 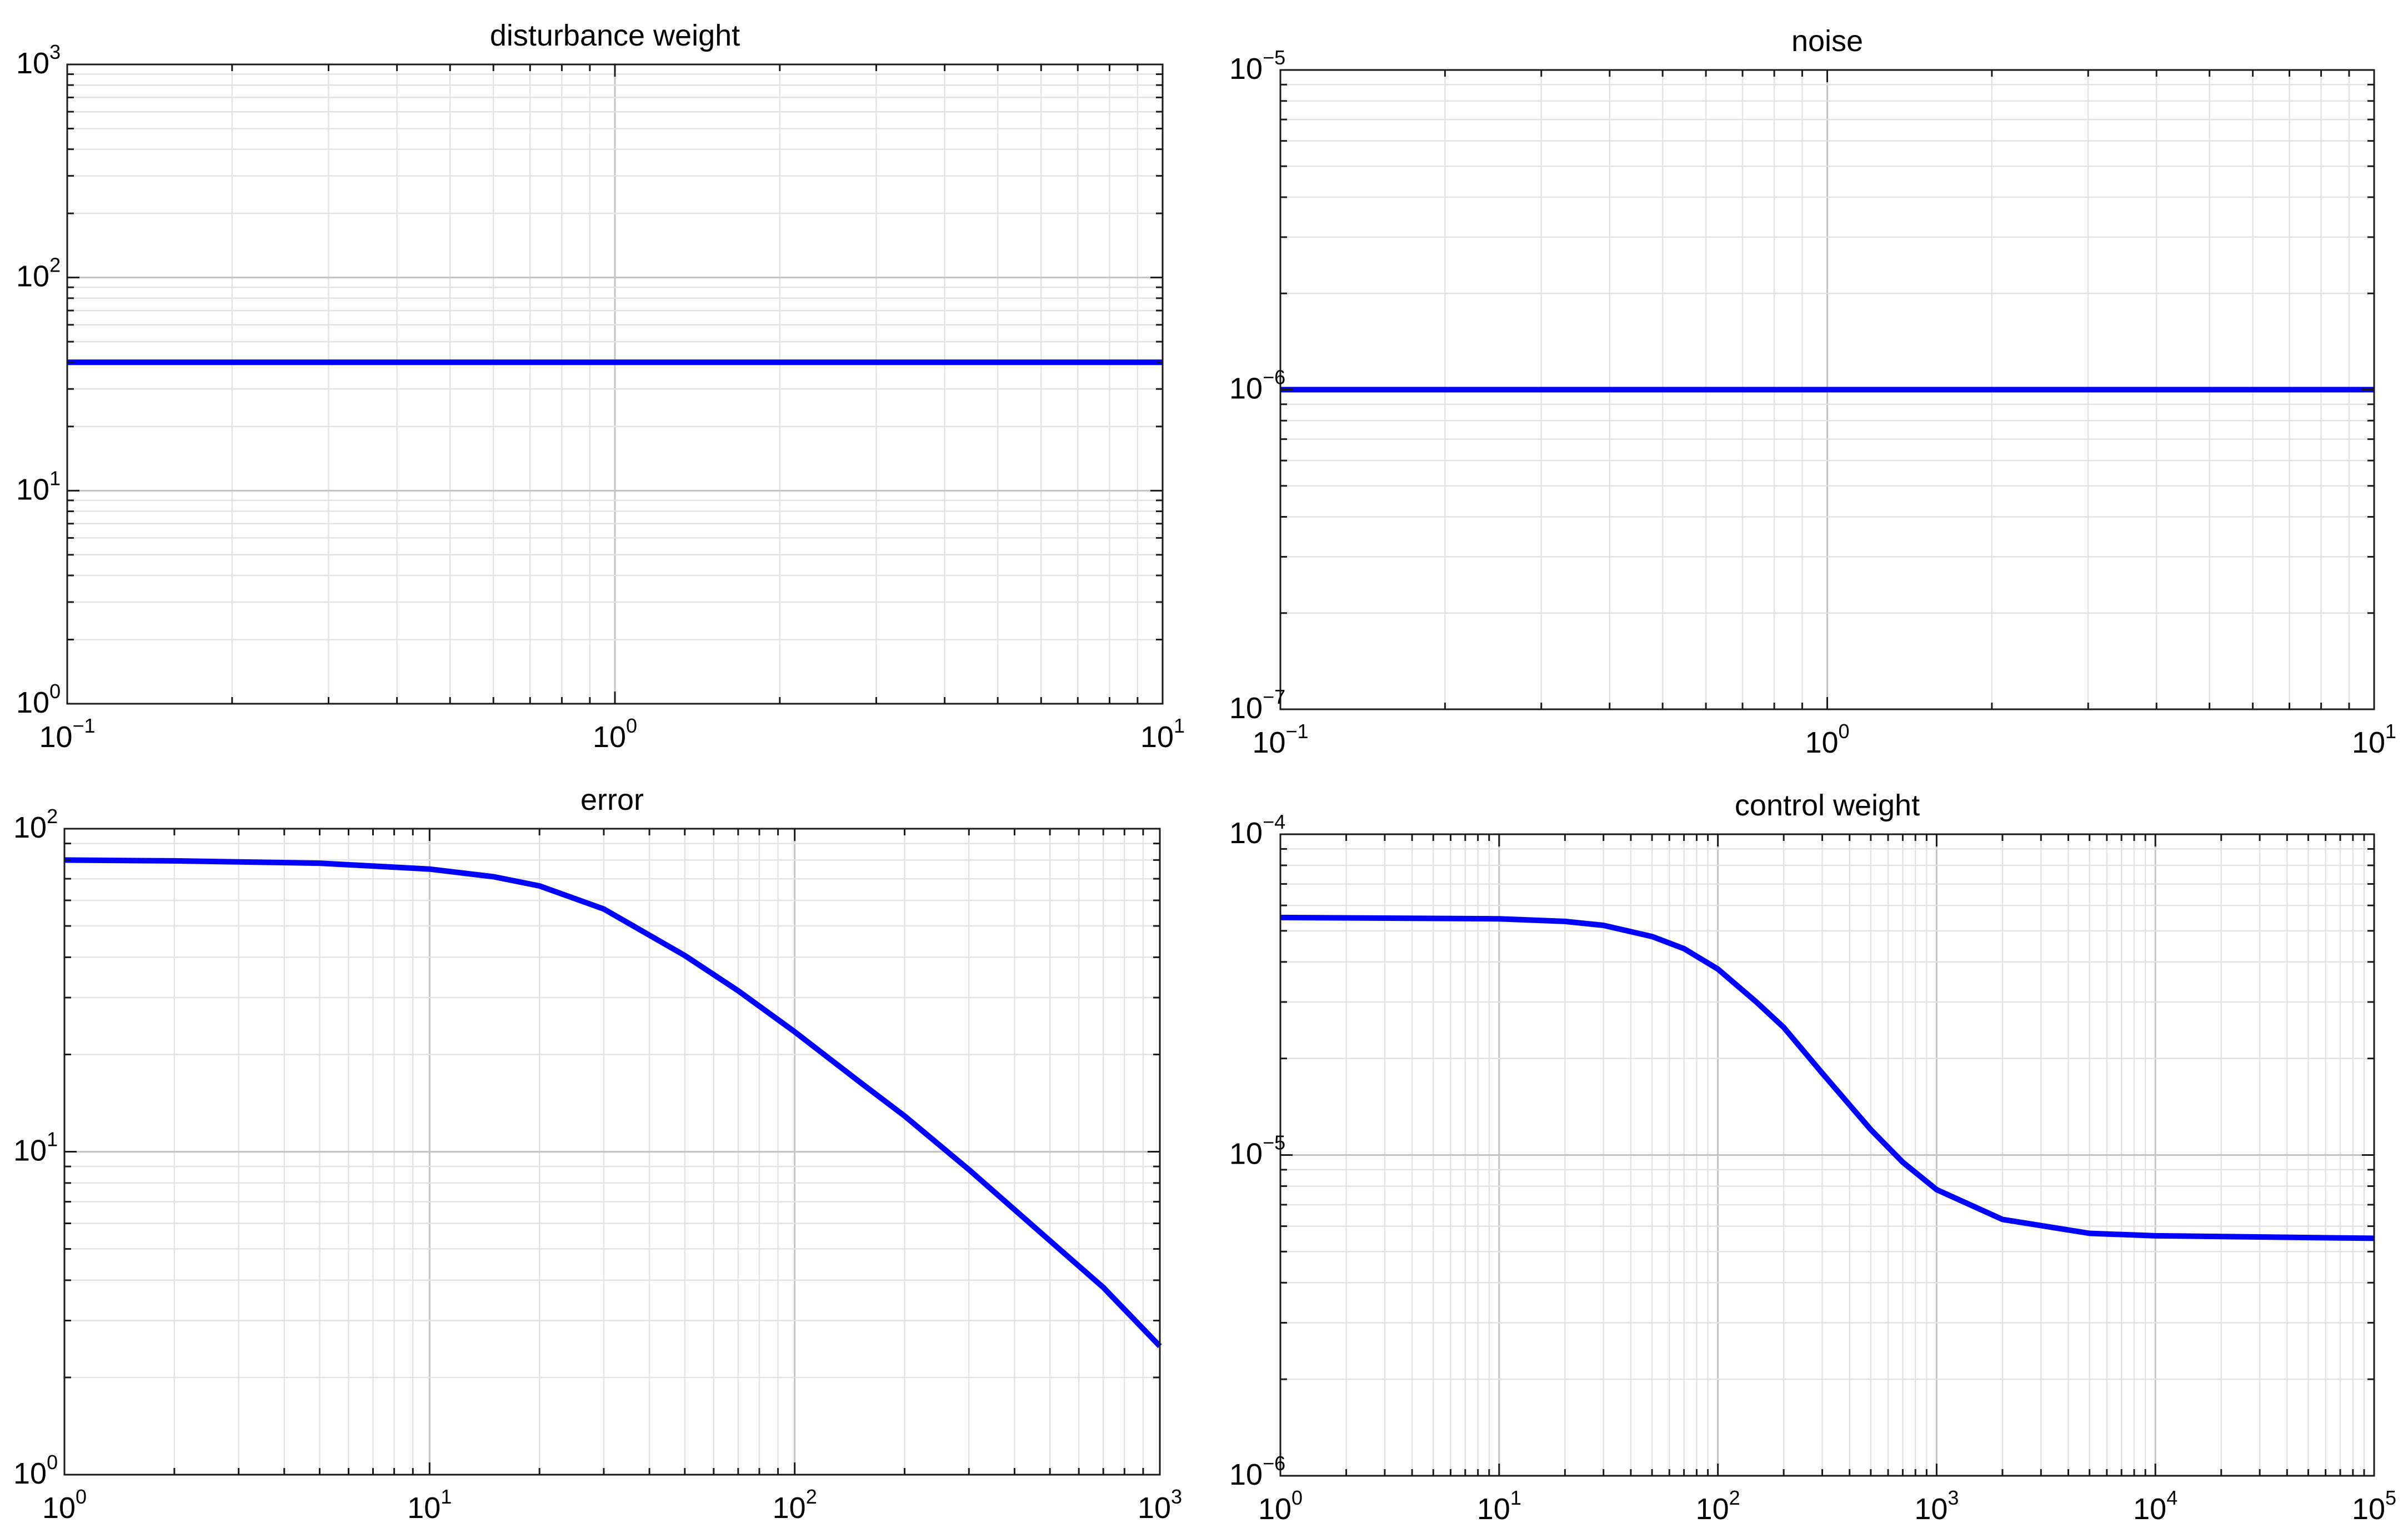 What do you see at coordinates (615, 35) in the screenshot?
I see `chart-title: disturbance weight` at bounding box center [615, 35].